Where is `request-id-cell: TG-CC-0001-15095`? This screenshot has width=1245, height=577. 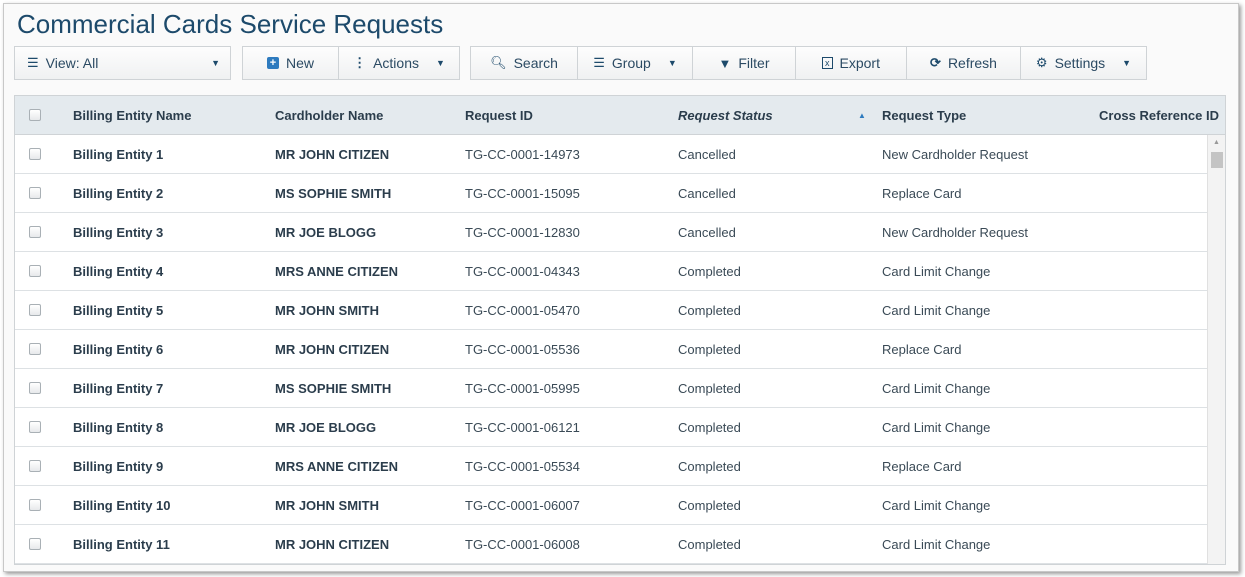
request-id-cell: TG-CC-0001-15095 is located at coordinates (522, 193).